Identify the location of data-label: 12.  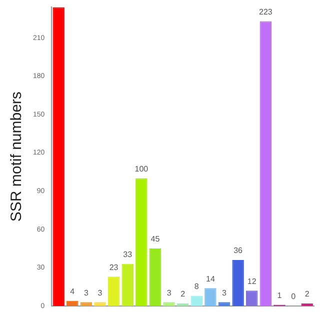
(252, 281).